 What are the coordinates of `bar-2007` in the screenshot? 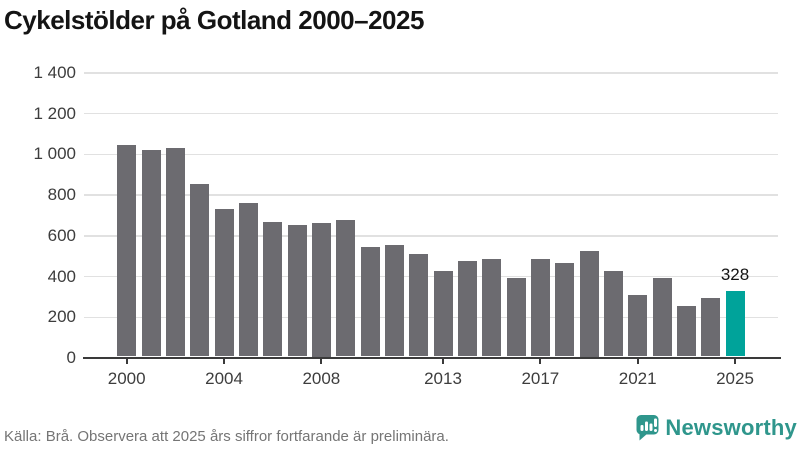 It's located at (297, 290).